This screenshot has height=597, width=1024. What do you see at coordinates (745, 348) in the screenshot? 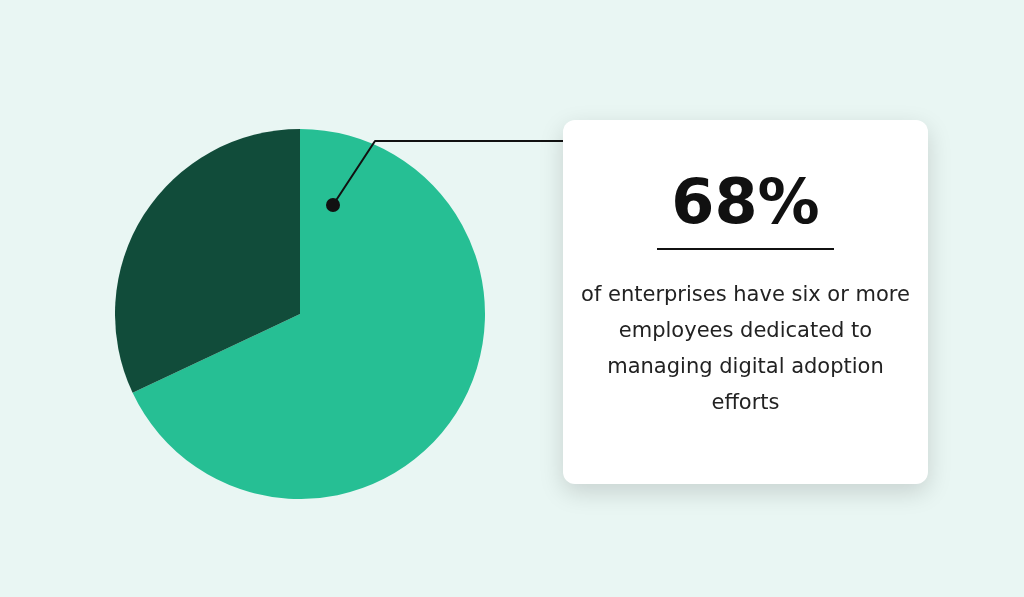
I see `text: of enterprises have six or more employees dedicated to managing digital adoption efforts` at bounding box center [745, 348].